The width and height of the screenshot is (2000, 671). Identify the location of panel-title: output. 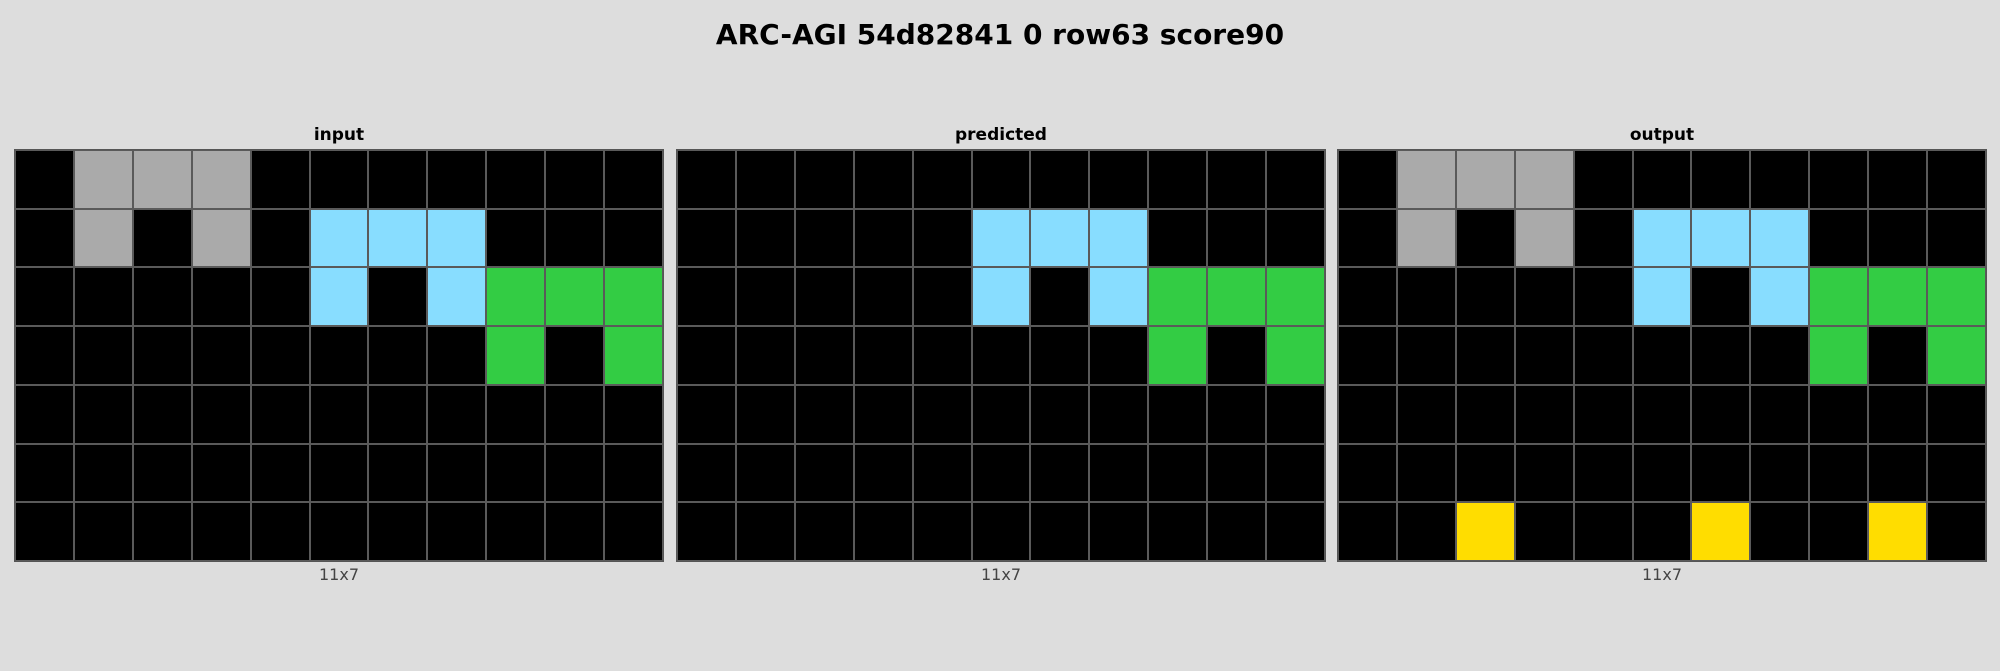
(1662, 135).